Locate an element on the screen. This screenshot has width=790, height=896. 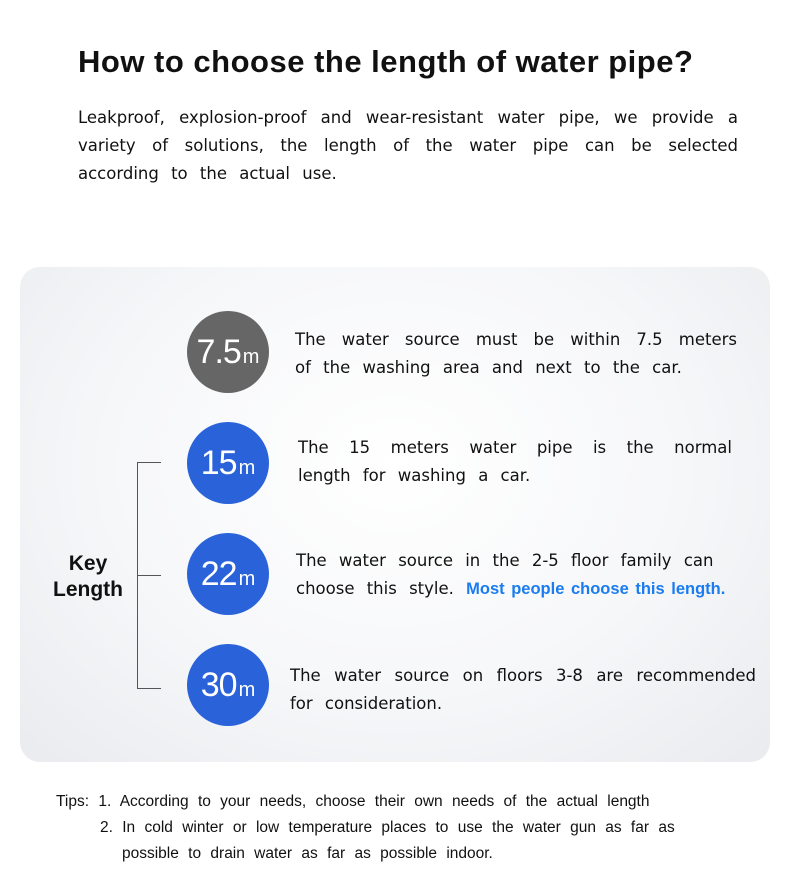
length-value: 15 is located at coordinates (219, 463).